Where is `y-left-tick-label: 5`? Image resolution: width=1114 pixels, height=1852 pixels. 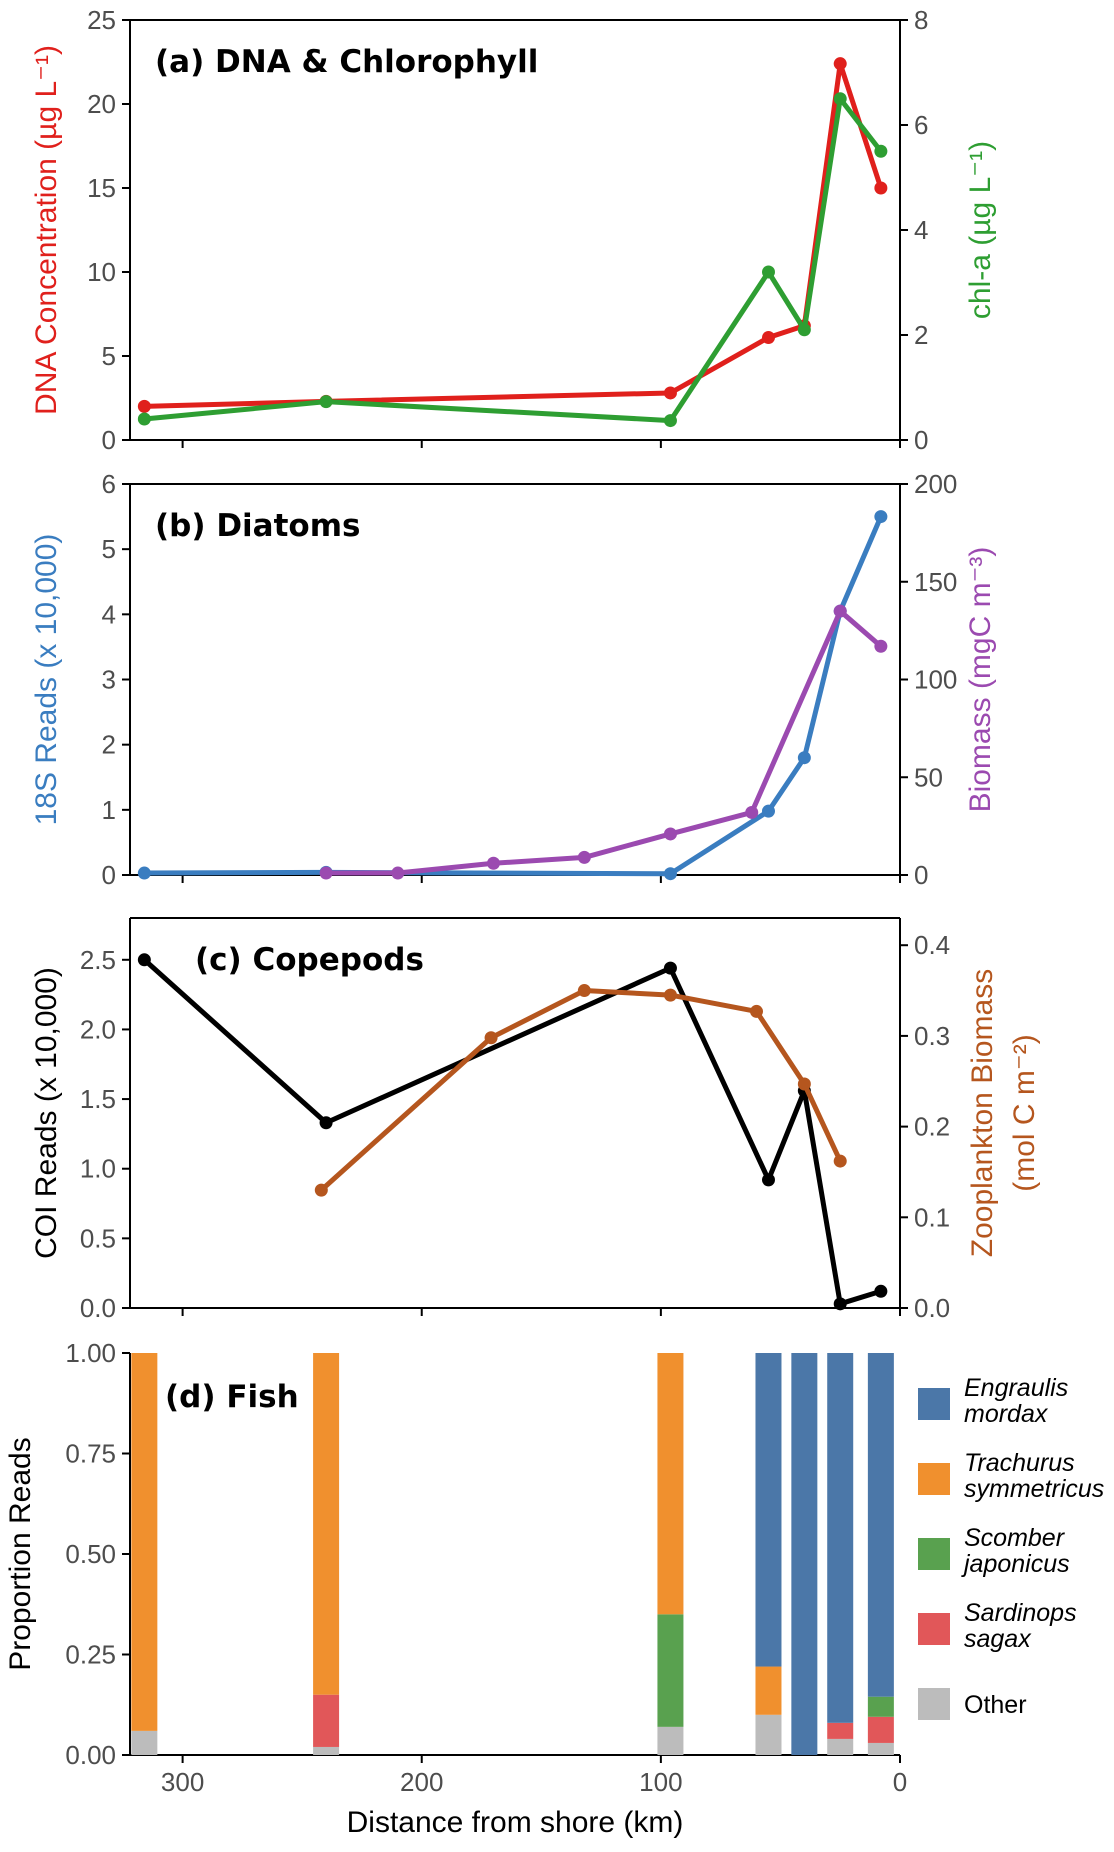
y-left-tick-label: 5 is located at coordinates (109, 356).